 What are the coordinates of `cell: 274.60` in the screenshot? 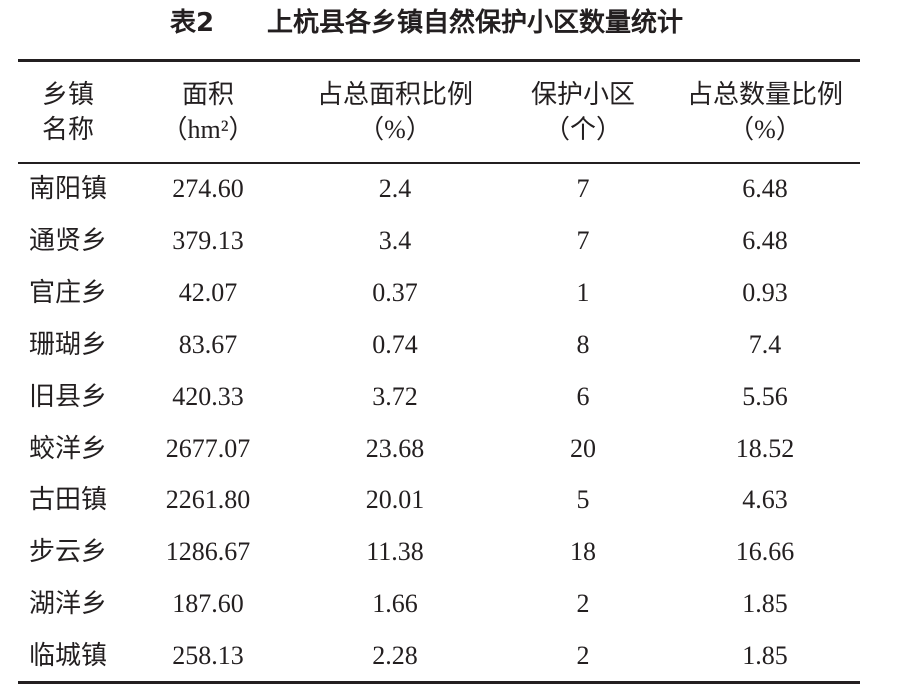 It's located at (208, 188).